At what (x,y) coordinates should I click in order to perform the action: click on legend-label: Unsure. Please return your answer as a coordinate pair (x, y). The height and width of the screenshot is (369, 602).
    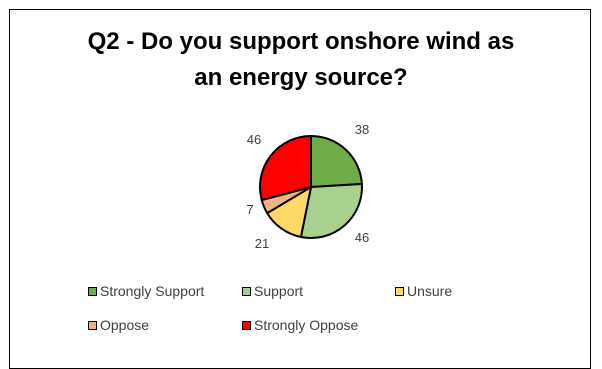
    Looking at the image, I should click on (430, 291).